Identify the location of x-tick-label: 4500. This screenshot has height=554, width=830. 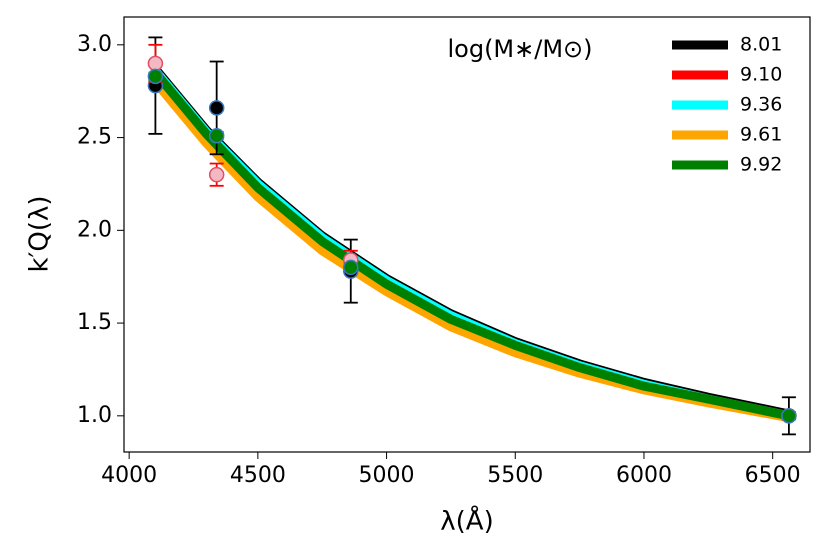
(258, 475).